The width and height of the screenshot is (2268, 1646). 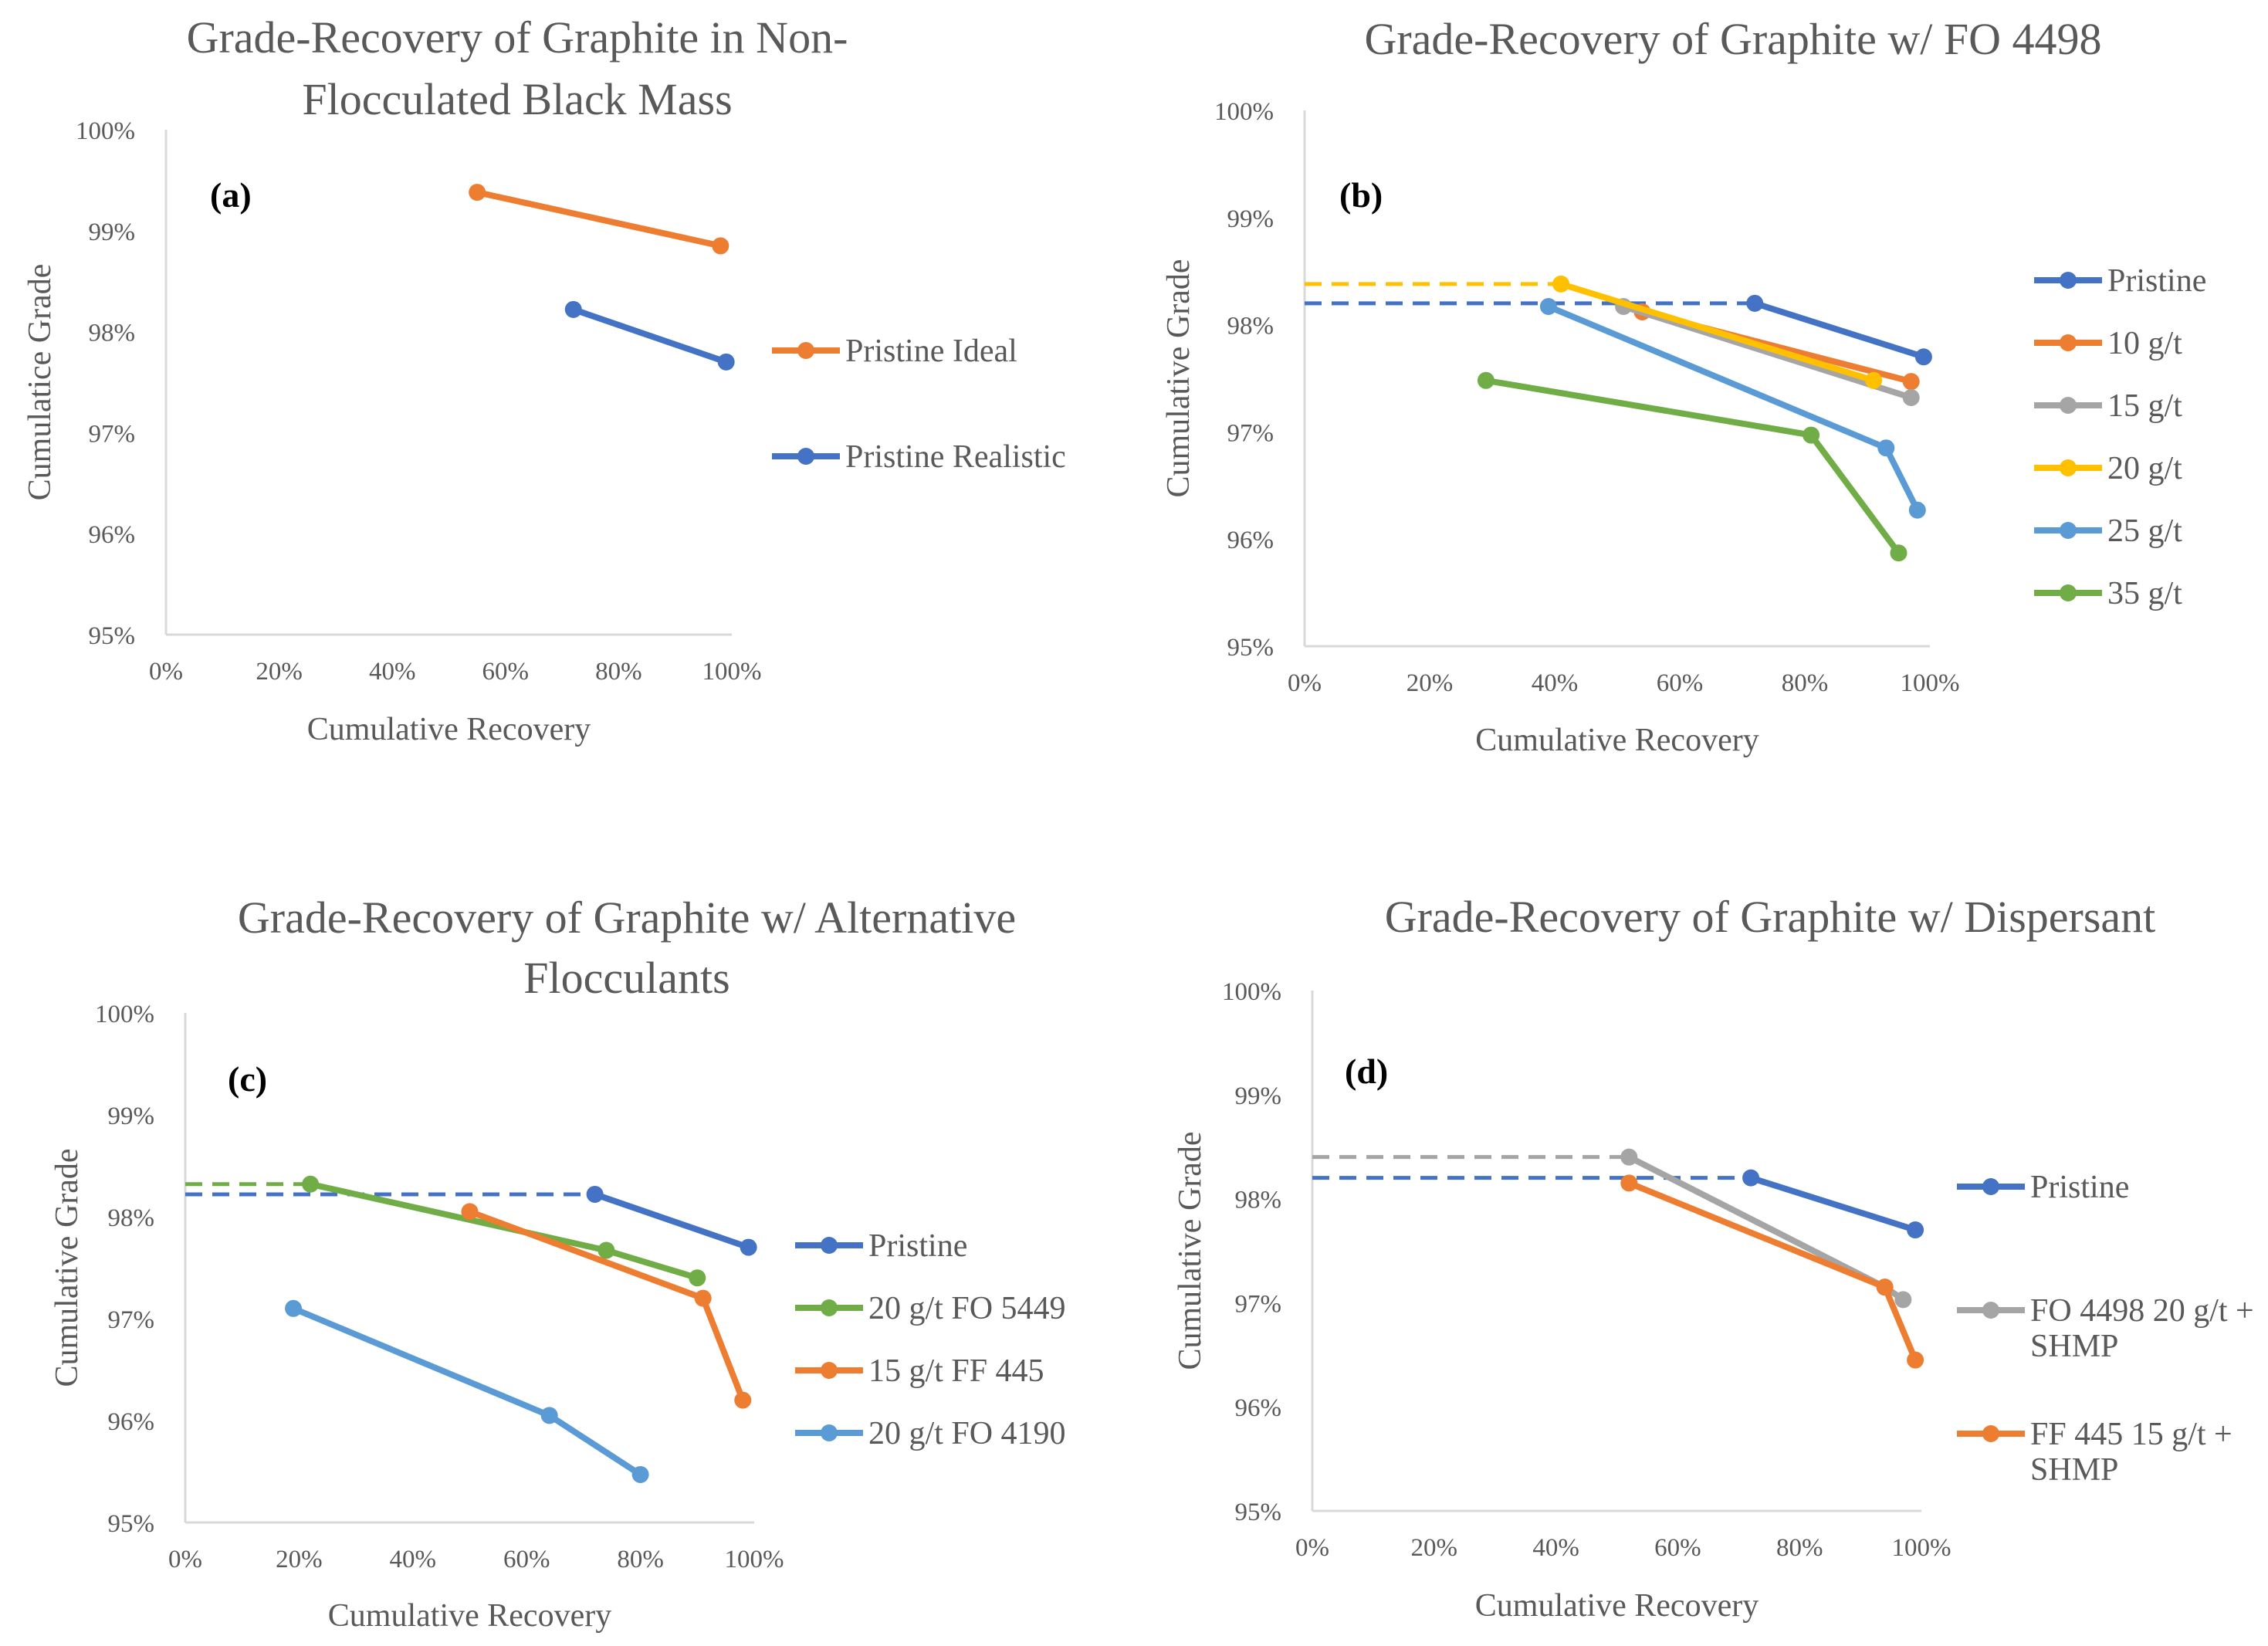 What do you see at coordinates (2074, 1470) in the screenshot?
I see `legend-label: SHMP` at bounding box center [2074, 1470].